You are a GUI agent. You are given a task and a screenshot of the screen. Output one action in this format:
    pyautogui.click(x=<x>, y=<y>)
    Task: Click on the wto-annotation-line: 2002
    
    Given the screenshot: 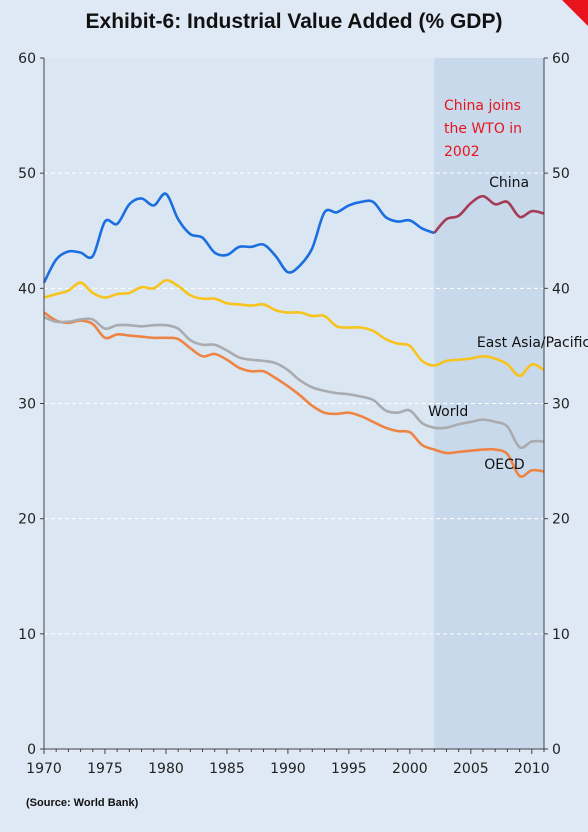 What is the action you would take?
    pyautogui.click(x=462, y=152)
    